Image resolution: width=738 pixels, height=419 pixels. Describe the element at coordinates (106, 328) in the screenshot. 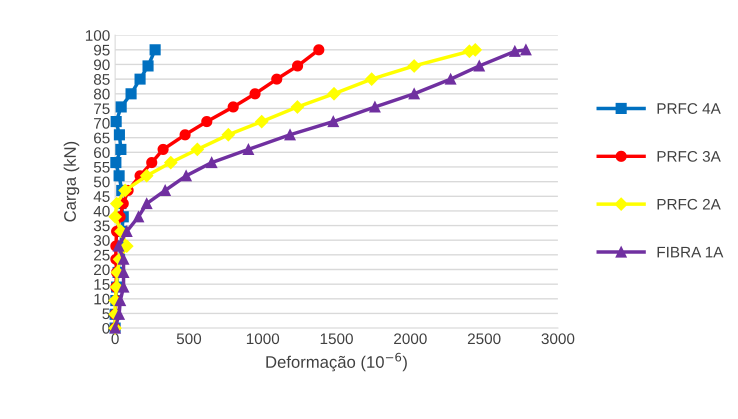

I see `y-tick-label: 0` at that location.